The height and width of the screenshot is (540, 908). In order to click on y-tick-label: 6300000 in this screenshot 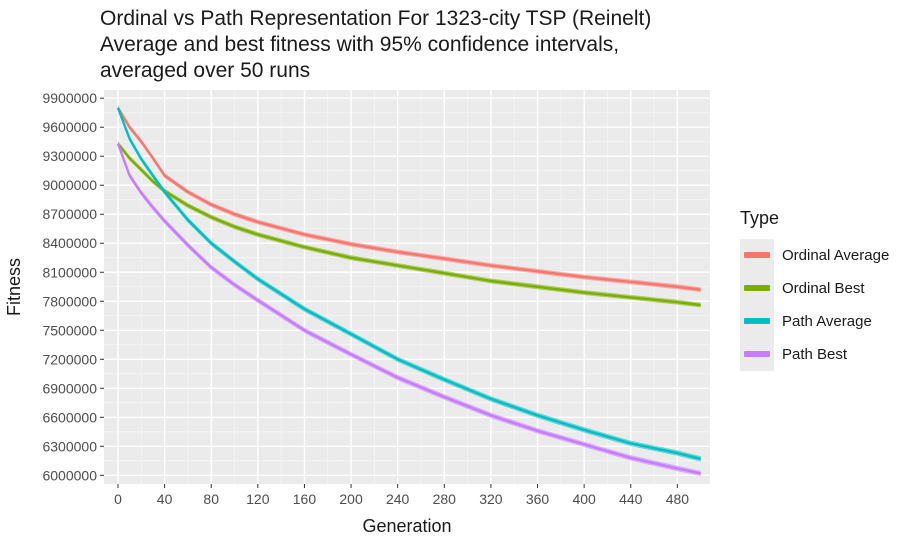, I will do `click(69, 446)`.